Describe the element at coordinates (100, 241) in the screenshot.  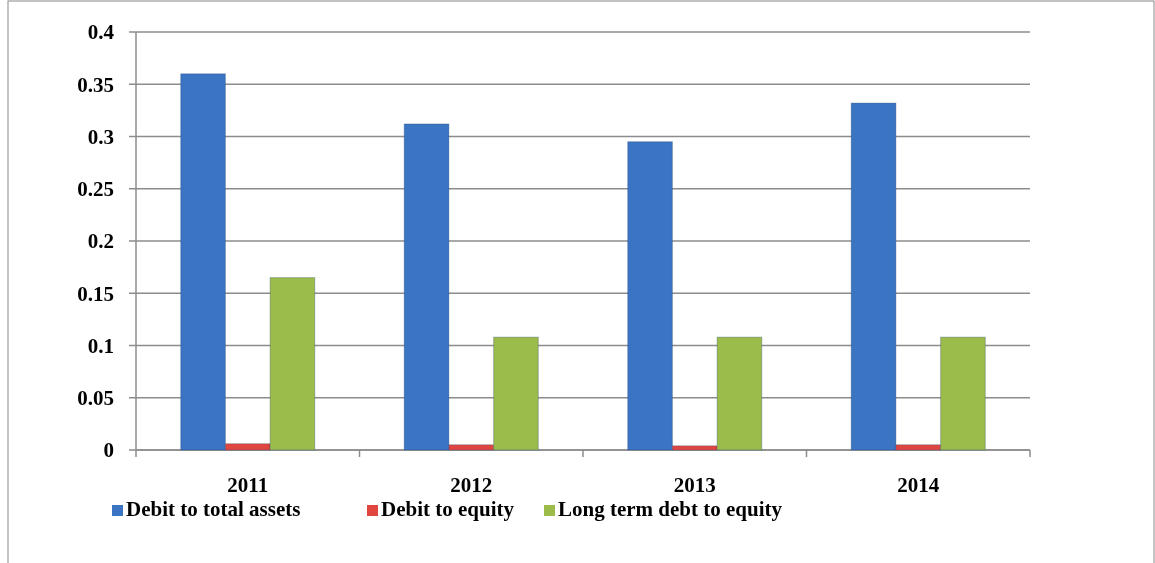
I see `y-tick-label: 0.2` at that location.